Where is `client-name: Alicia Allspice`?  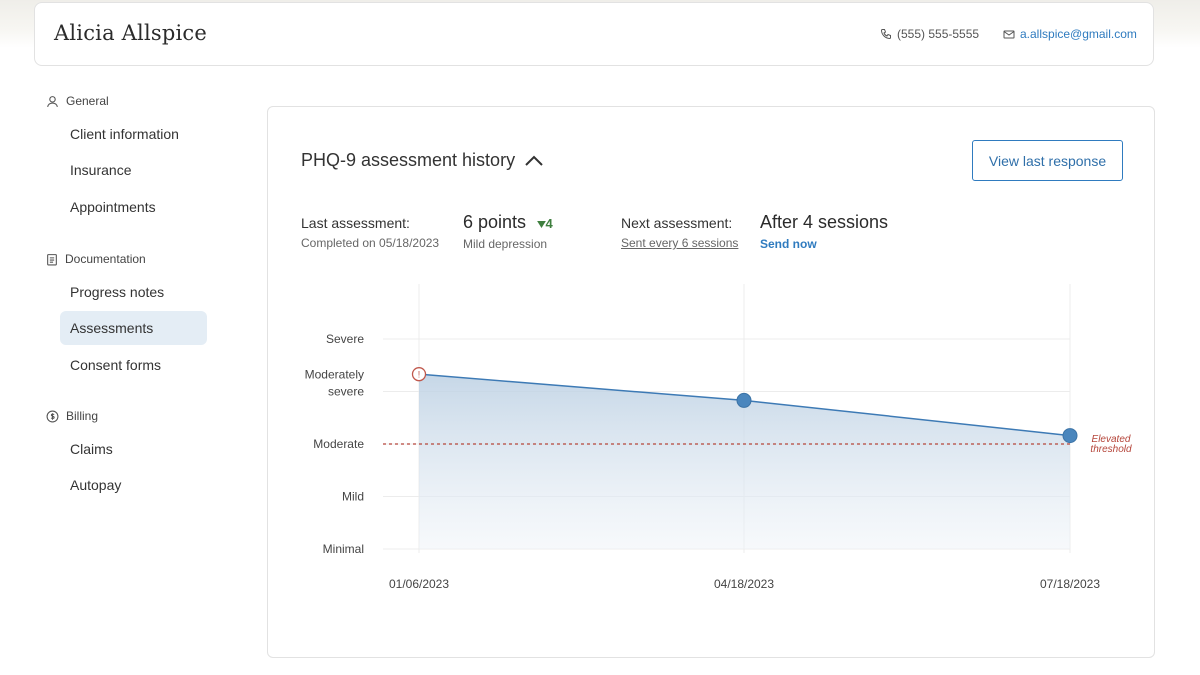
client-name: Alicia Allspice is located at coordinates (130, 33).